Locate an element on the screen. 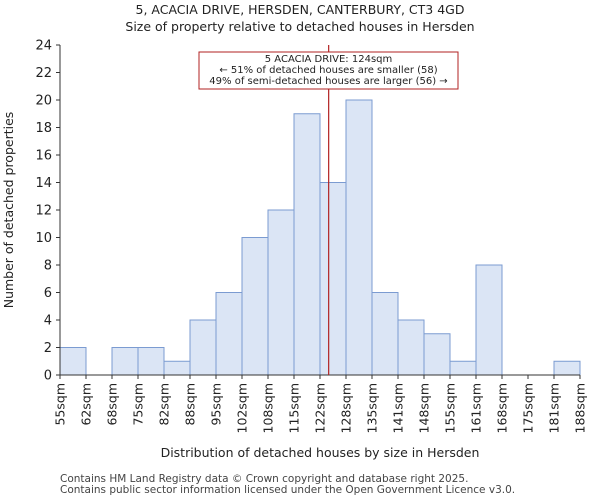 This screenshot has height=500, width=600. y-axis-title: Number of detached properties is located at coordinates (8, 210).